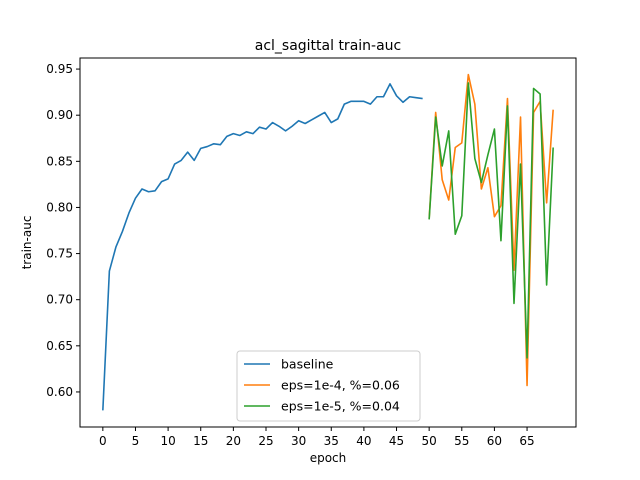  What do you see at coordinates (340, 406) in the screenshot?
I see `legend-label: eps=1e-5, %=0.04` at bounding box center [340, 406].